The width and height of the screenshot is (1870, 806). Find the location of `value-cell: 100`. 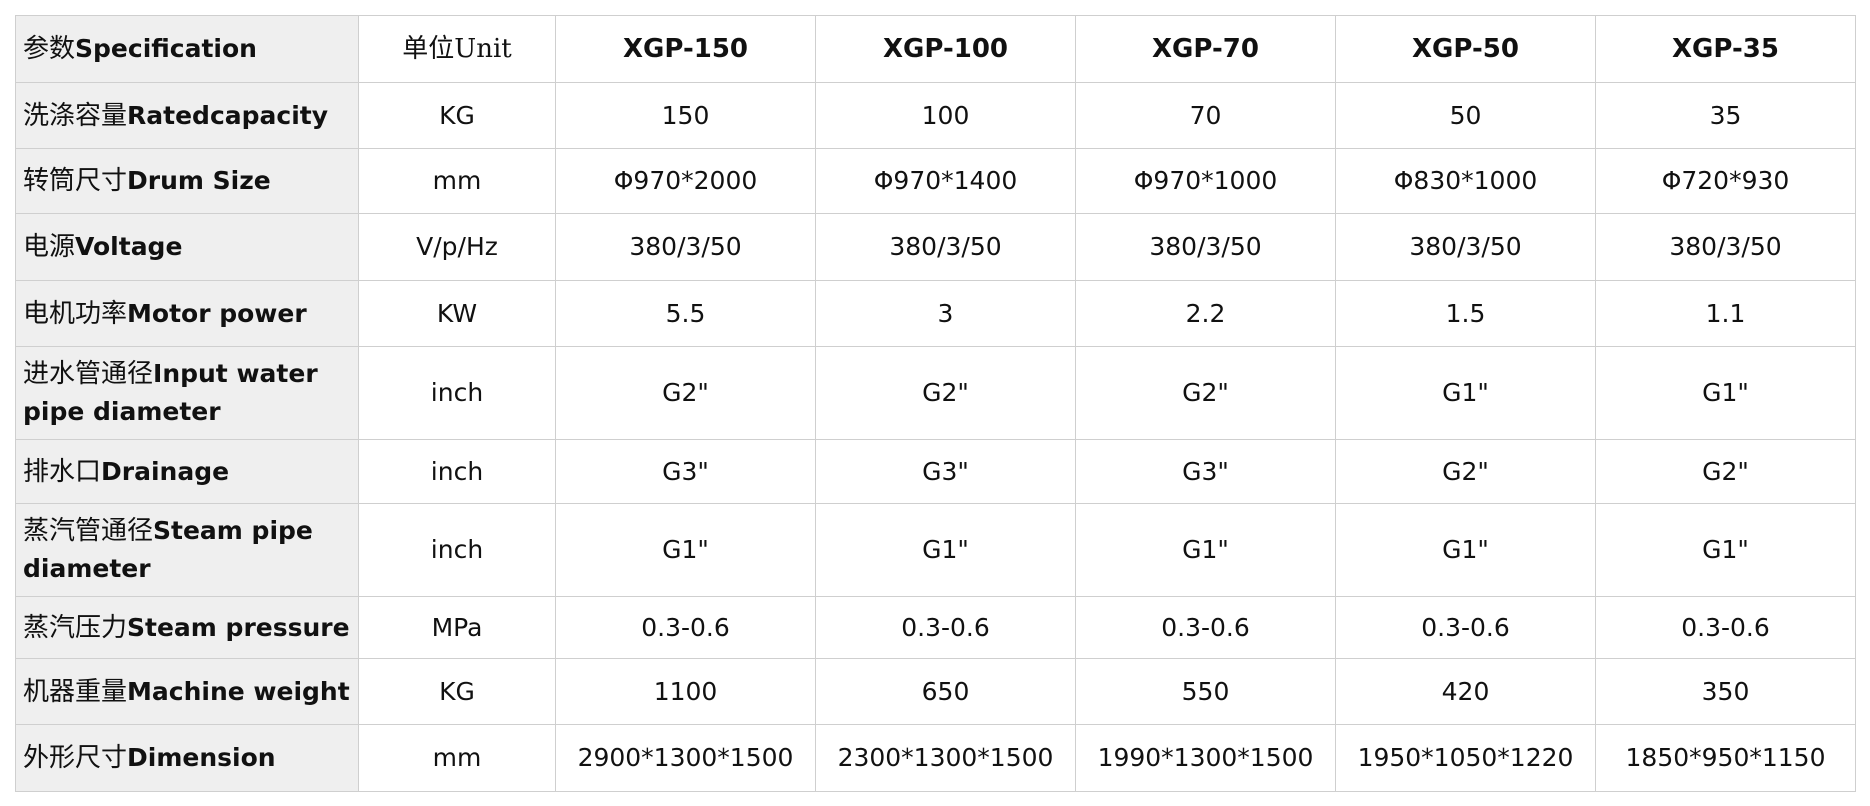

value-cell: 100 is located at coordinates (945, 115).